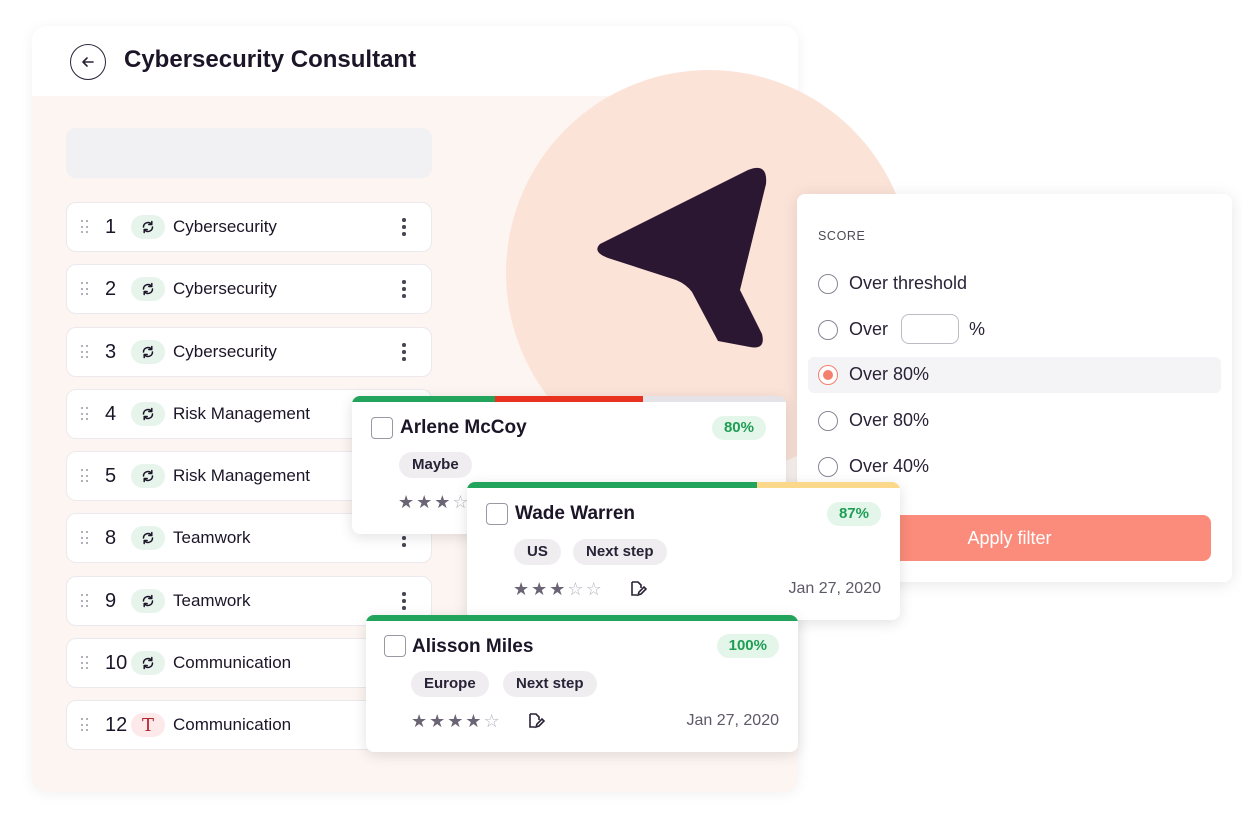 This screenshot has width=1242, height=822. I want to click on candidate-tag: US, so click(537, 552).